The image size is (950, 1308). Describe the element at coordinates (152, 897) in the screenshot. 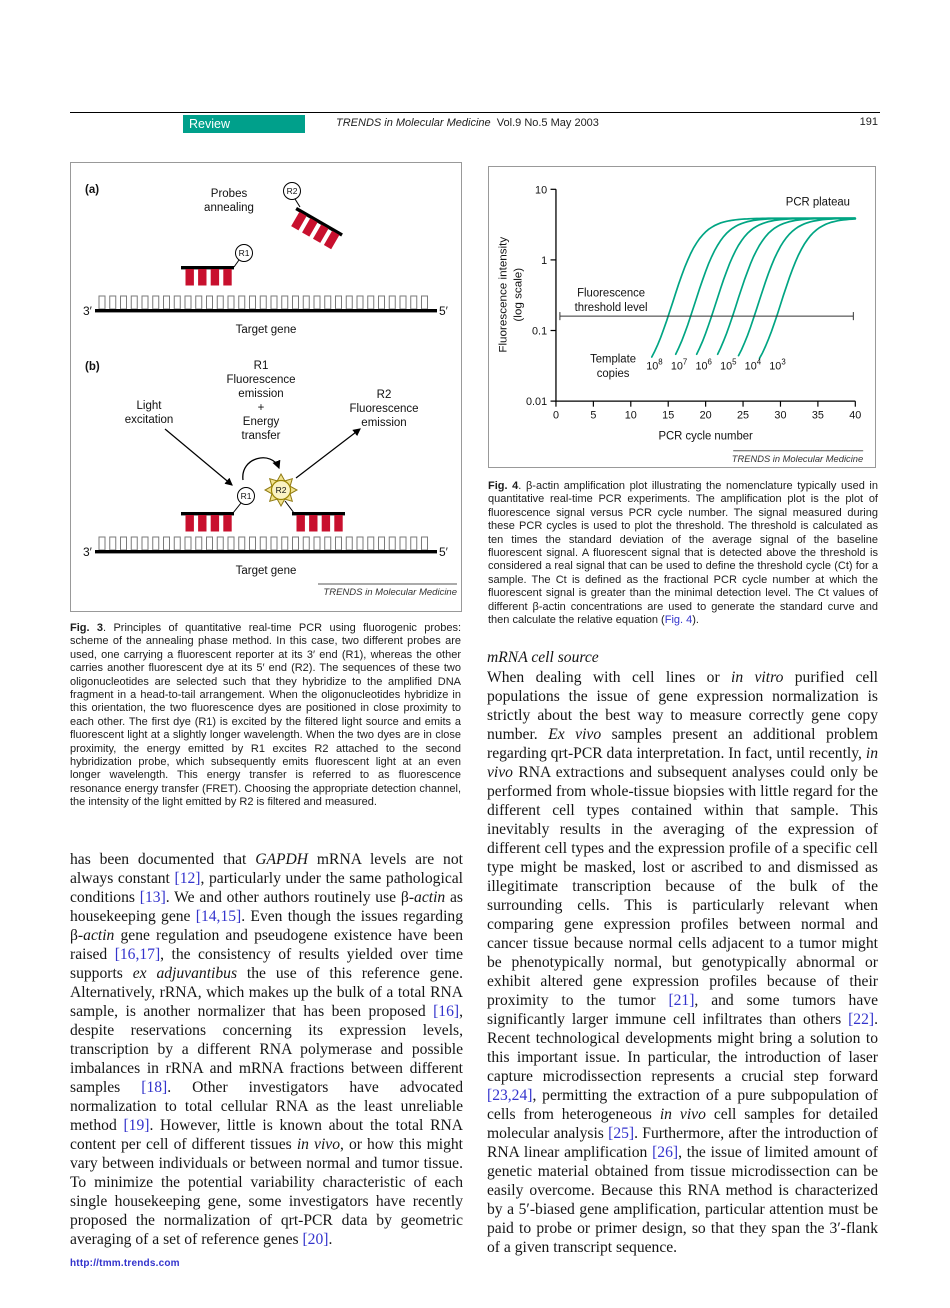

I see `reference-link: [13]` at that location.